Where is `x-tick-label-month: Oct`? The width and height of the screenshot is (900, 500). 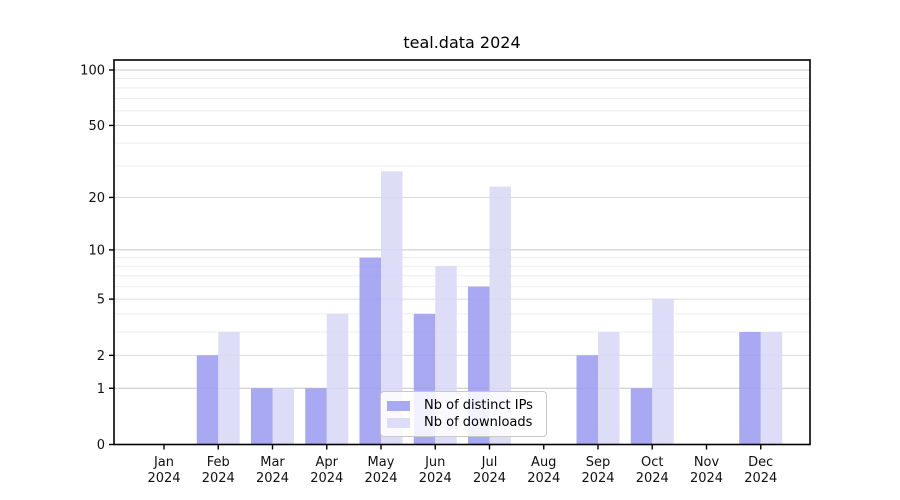 x-tick-label-month: Oct is located at coordinates (652, 462).